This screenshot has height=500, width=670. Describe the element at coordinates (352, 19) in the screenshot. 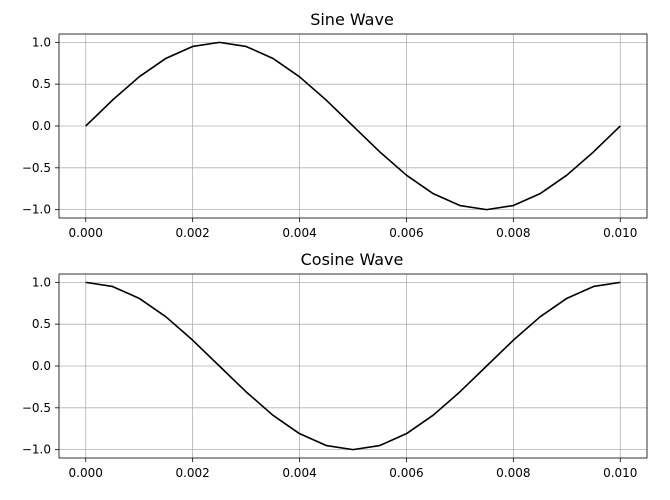

I see `chart-title: Sine Wave` at that location.